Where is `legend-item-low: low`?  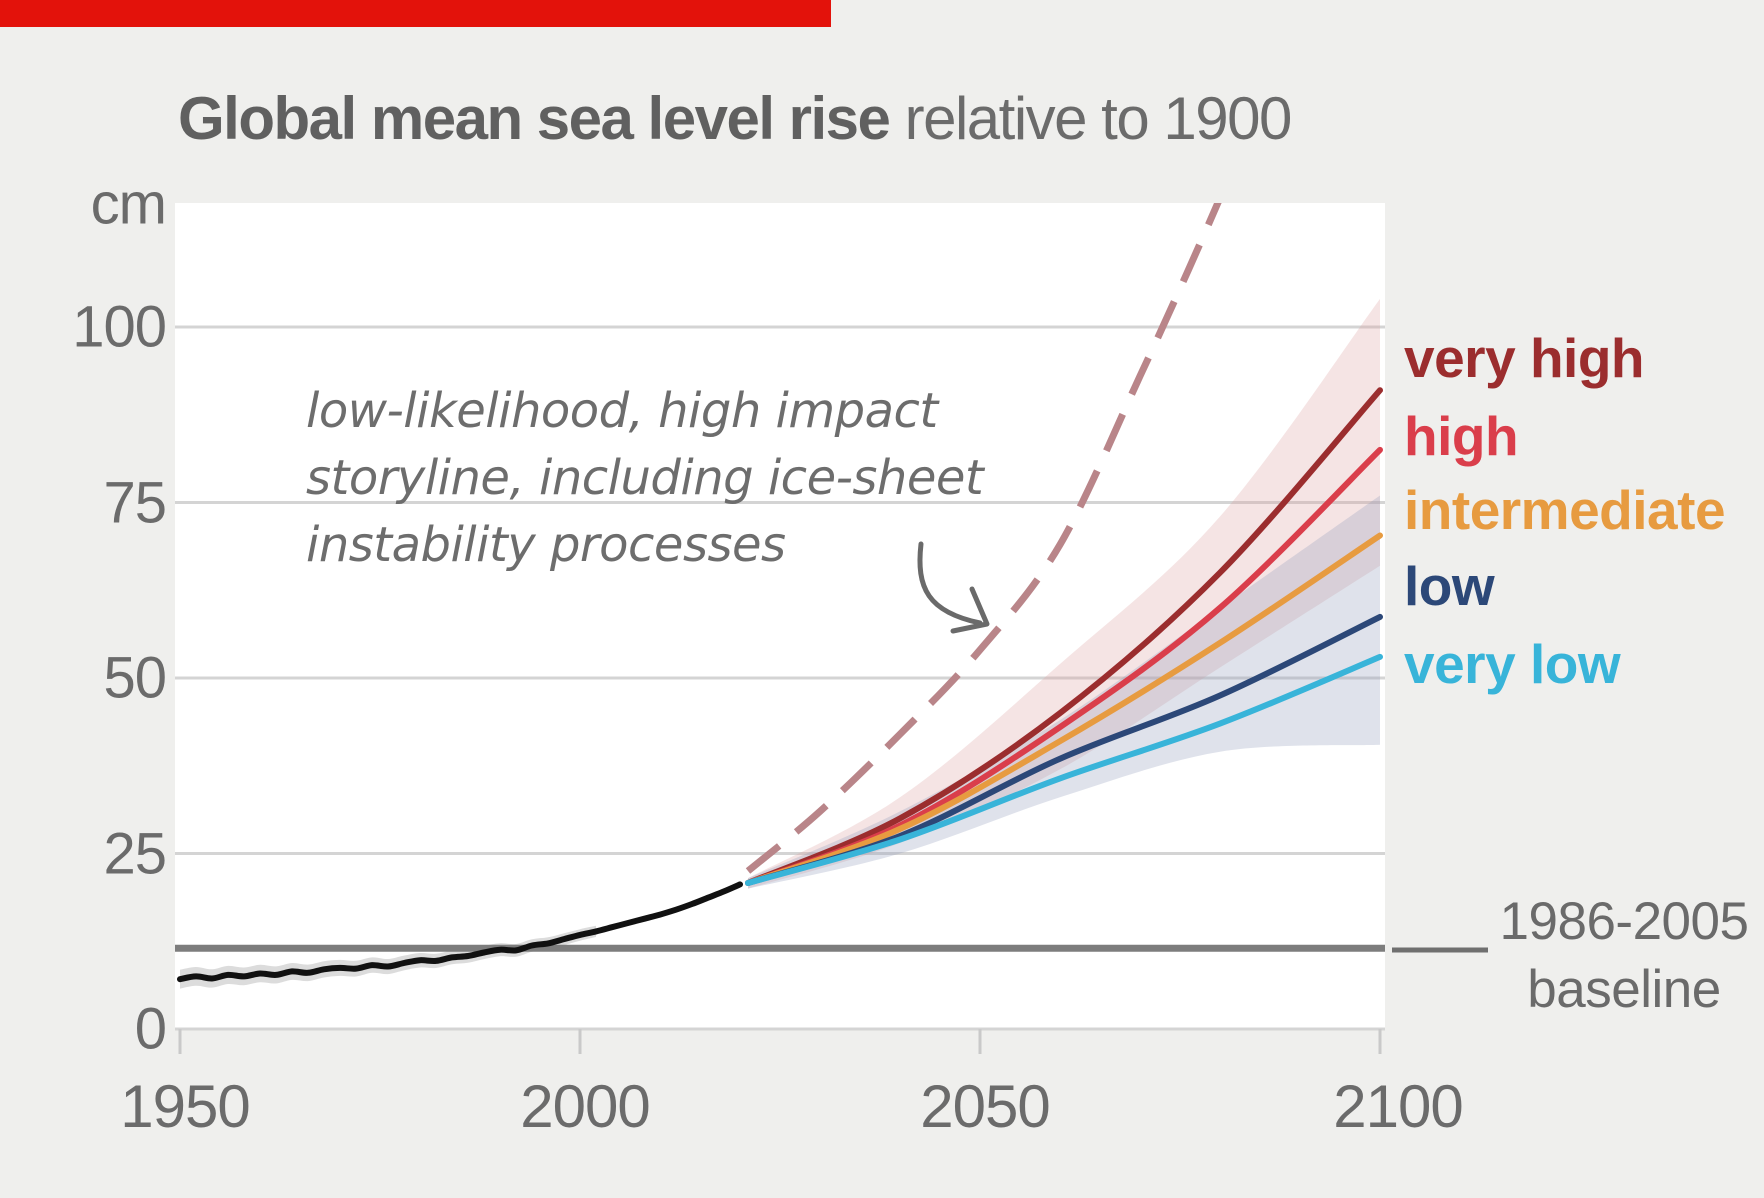
legend-item-low: low is located at coordinates (1449, 586).